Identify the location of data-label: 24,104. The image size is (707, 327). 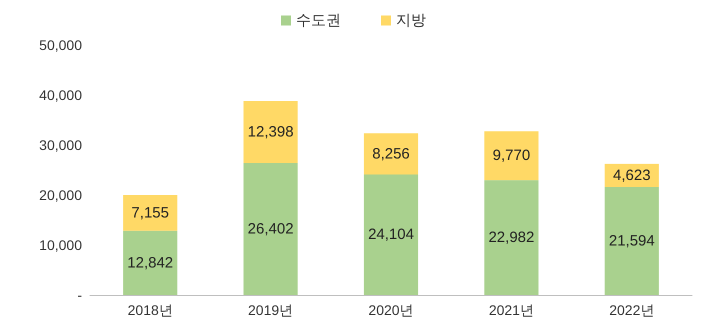
(391, 235).